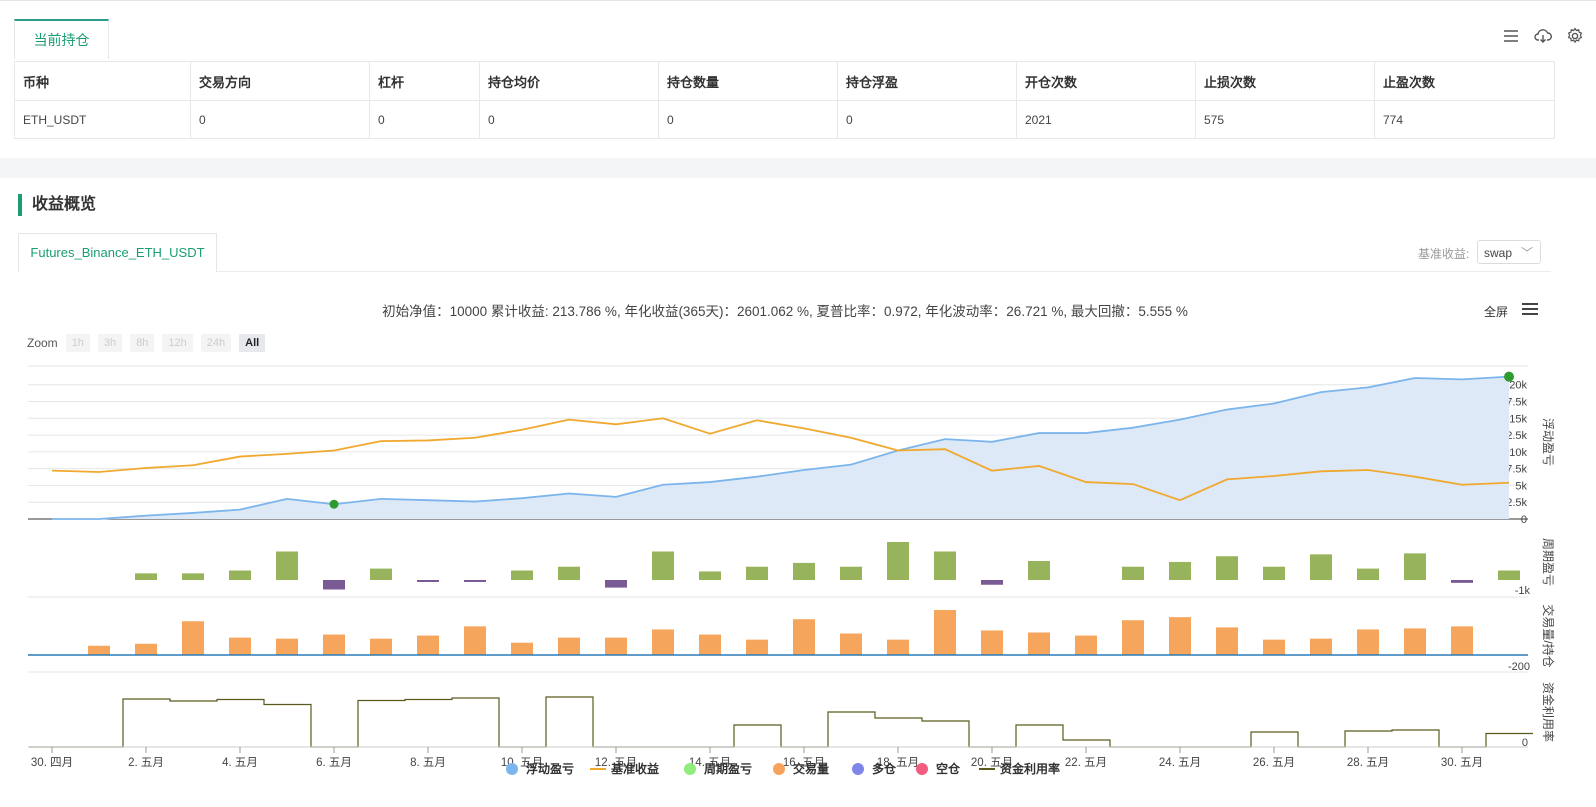 Image resolution: width=1596 pixels, height=807 pixels. I want to click on base-return-select: swap ﹀, so click(1509, 252).